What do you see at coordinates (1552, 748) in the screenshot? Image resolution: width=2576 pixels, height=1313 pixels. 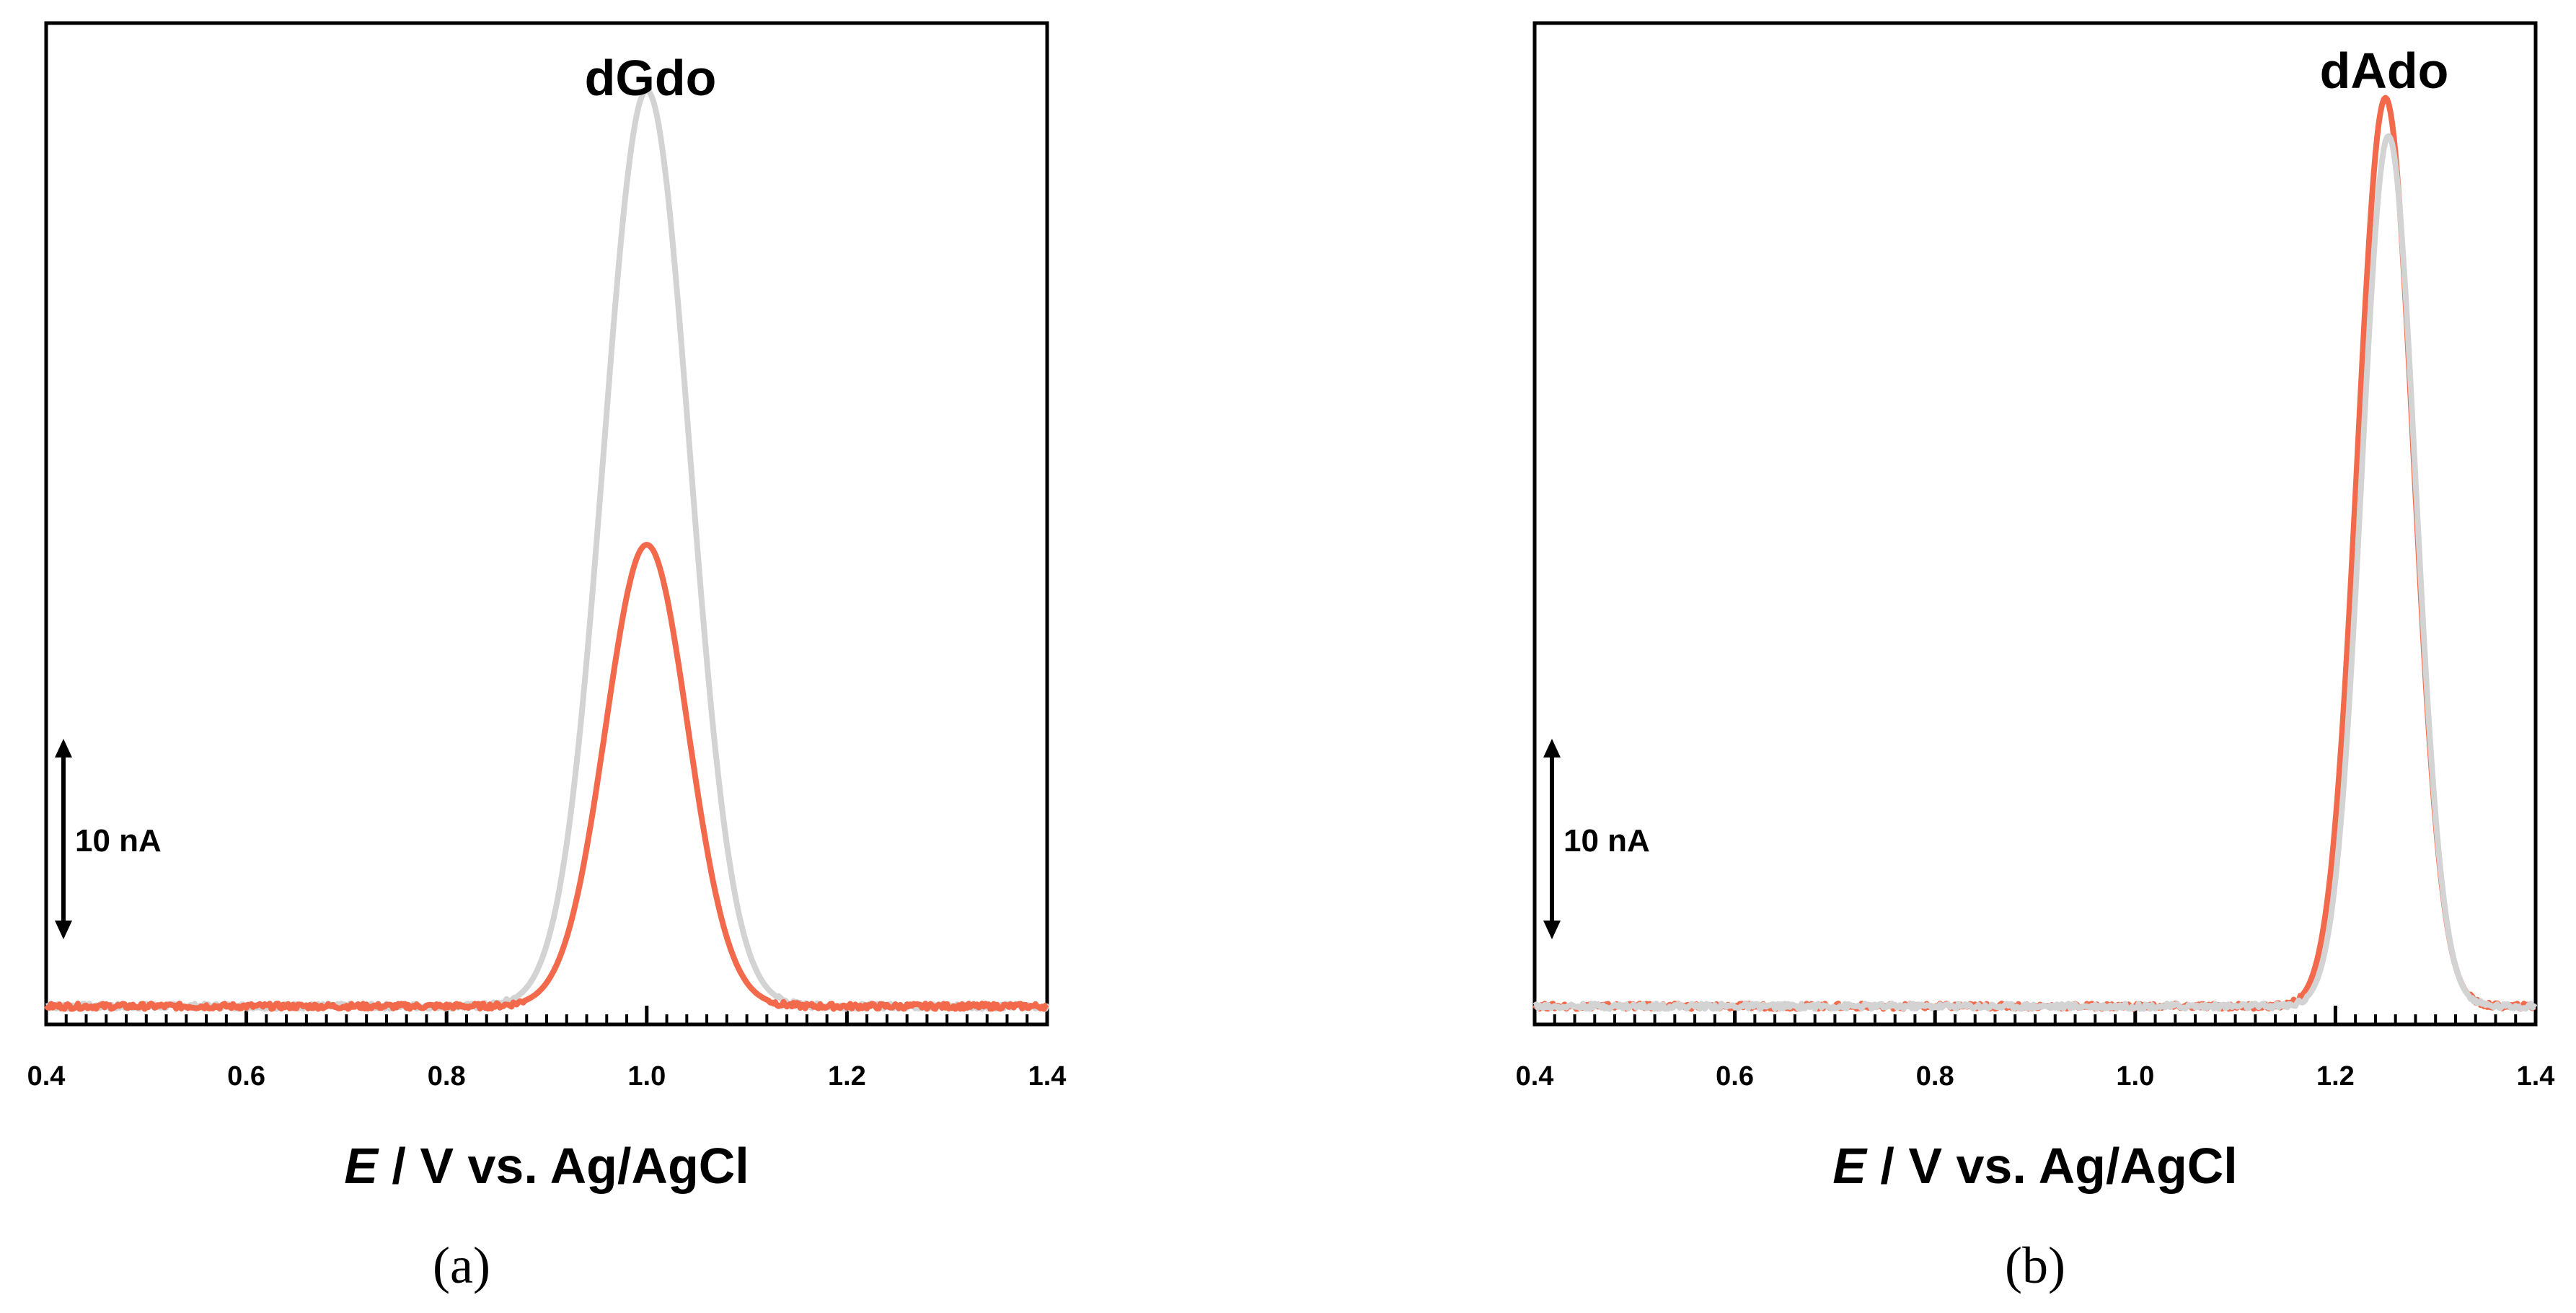 I see `panel-b-scale-arrow-up-icon` at bounding box center [1552, 748].